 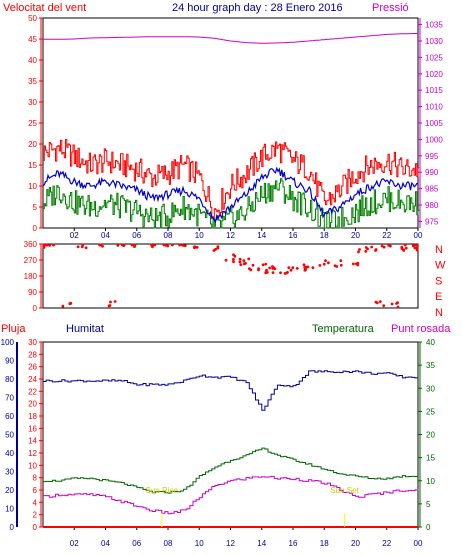 I want to click on humidity-tick-label: 100, so click(x=8, y=342).